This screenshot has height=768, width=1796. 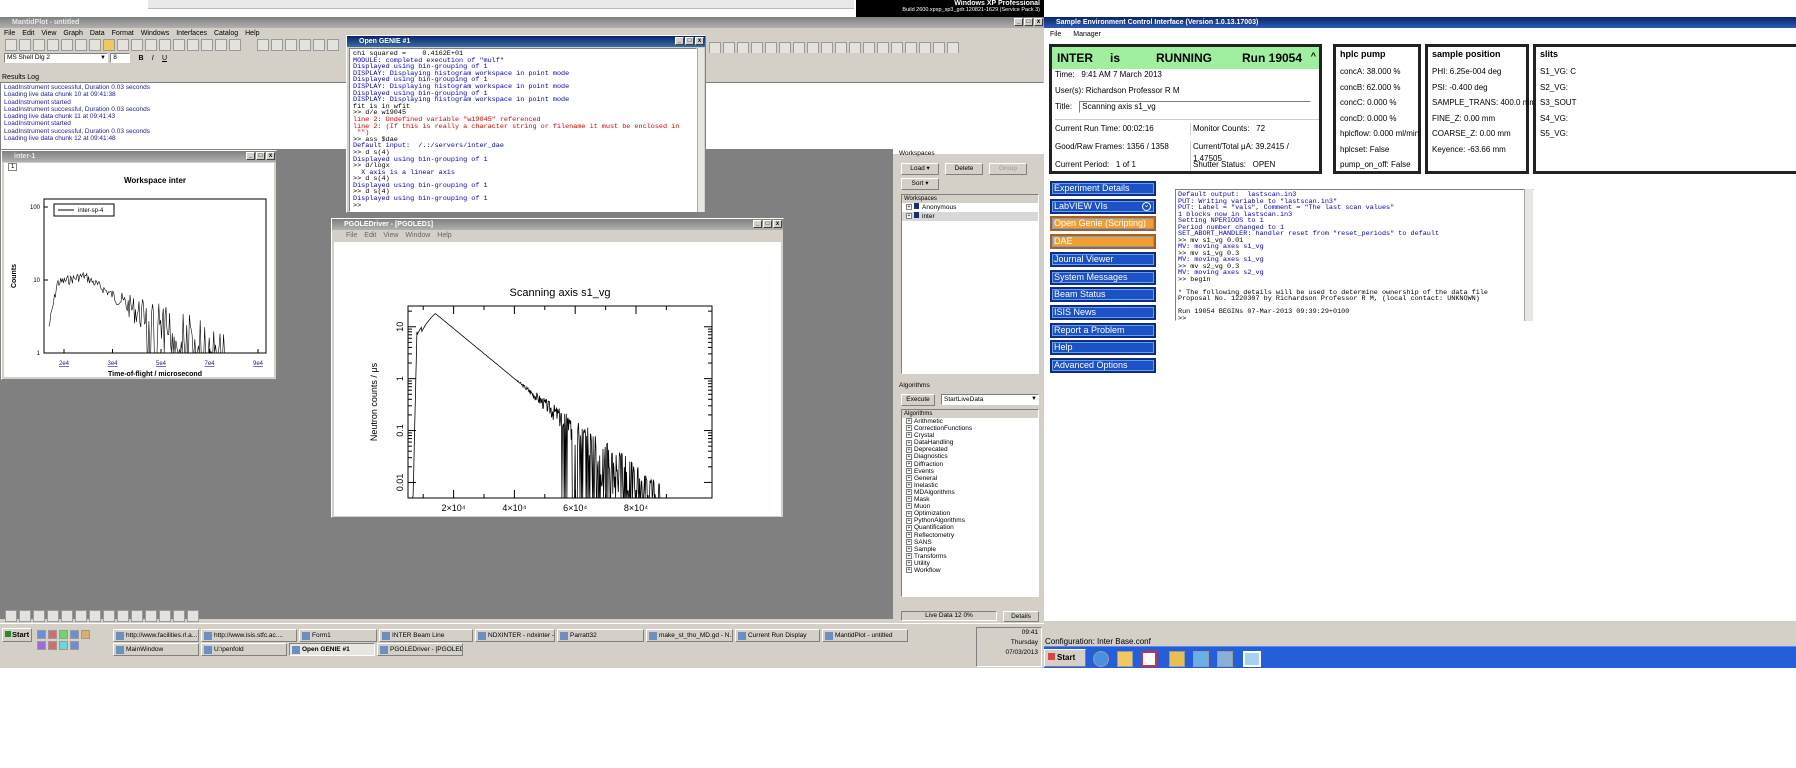 I want to click on axis-x-icon, so click(x=897, y=47).